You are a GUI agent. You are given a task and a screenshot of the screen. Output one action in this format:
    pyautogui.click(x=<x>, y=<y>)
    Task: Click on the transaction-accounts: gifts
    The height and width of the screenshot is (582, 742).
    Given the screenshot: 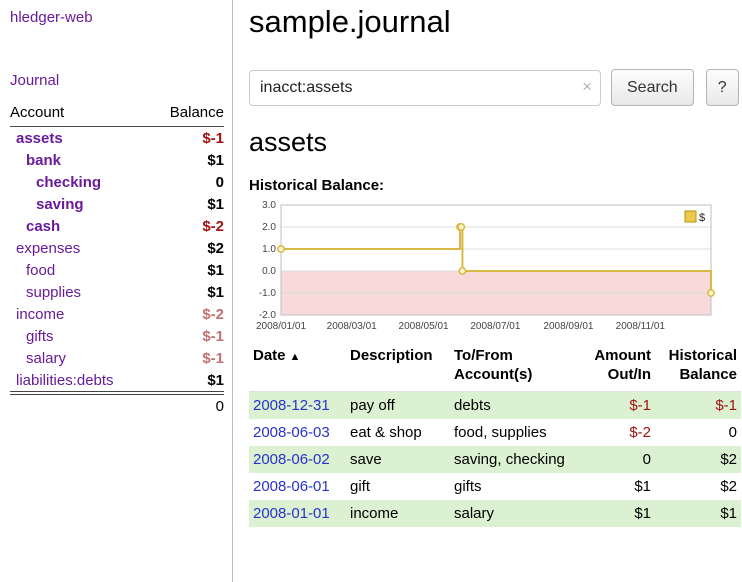 What is the action you would take?
    pyautogui.click(x=468, y=486)
    